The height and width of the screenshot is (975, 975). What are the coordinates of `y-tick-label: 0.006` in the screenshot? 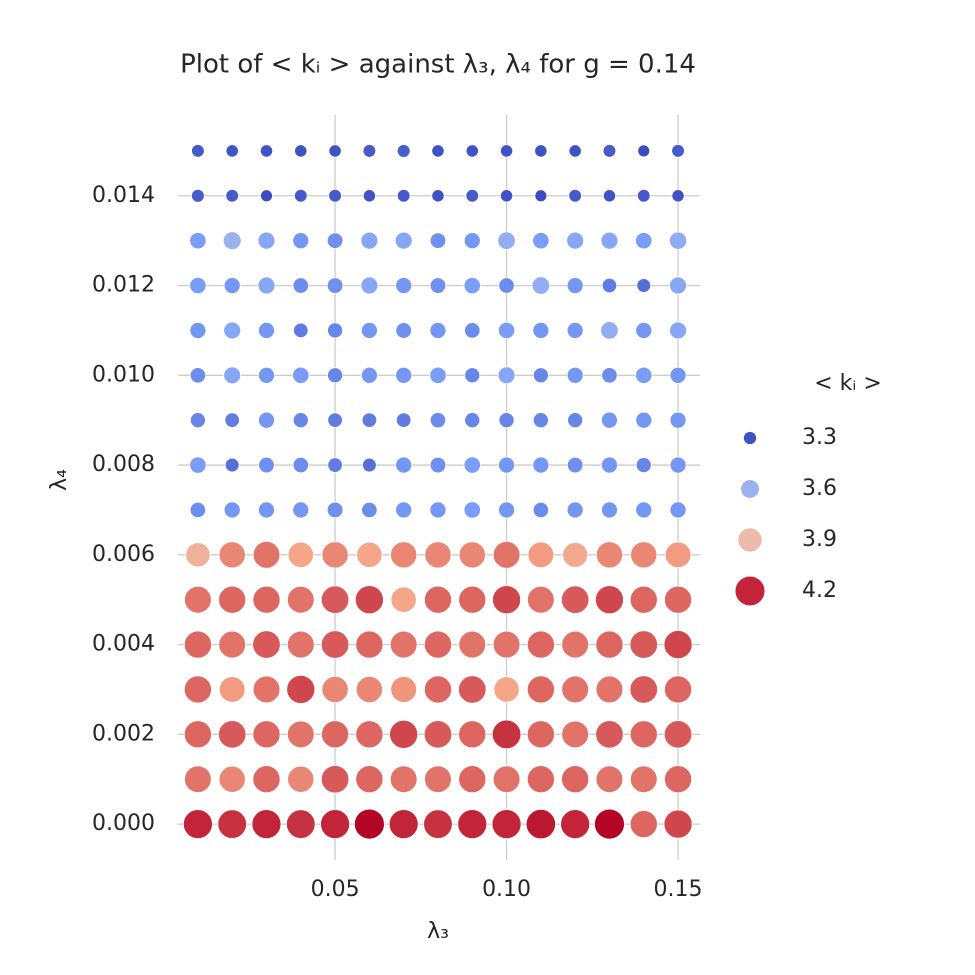 It's located at (123, 554).